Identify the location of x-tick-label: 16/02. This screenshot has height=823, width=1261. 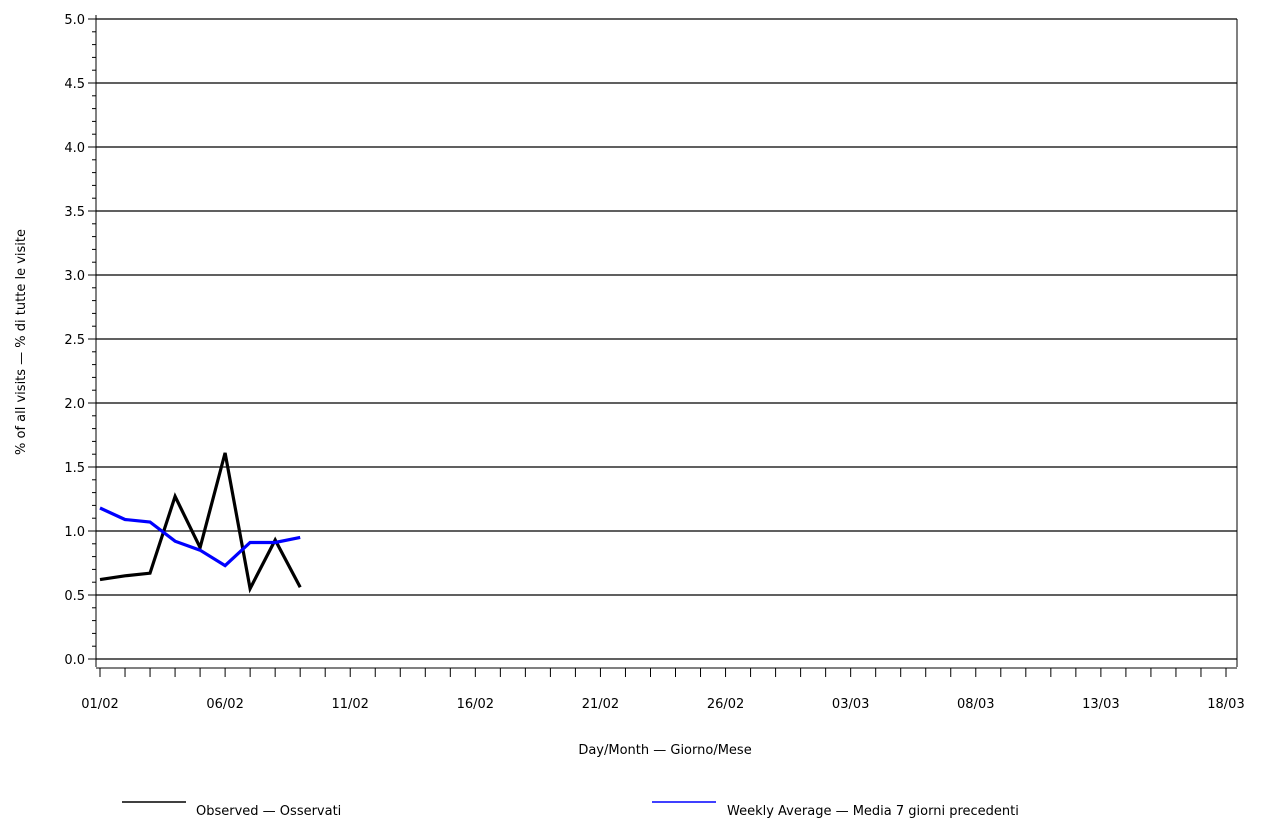
(475, 704).